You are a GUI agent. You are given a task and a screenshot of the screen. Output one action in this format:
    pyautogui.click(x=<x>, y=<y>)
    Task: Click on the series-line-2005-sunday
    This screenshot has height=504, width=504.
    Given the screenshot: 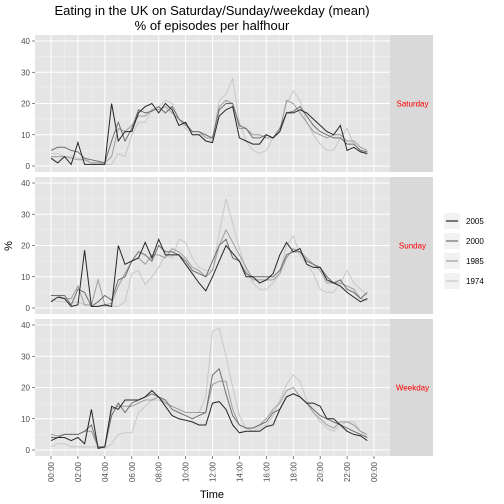 What is the action you would take?
    pyautogui.click(x=209, y=272)
    